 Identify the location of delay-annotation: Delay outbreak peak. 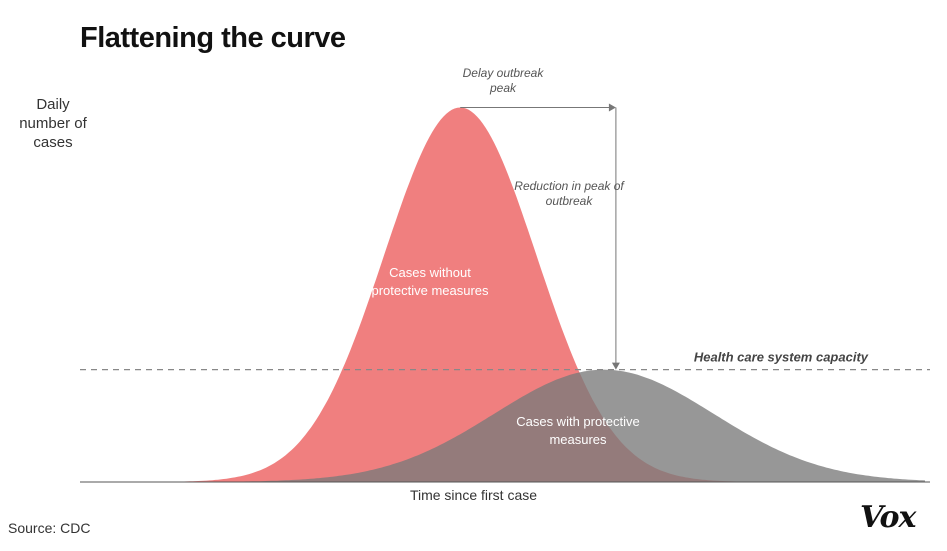
(504, 80).